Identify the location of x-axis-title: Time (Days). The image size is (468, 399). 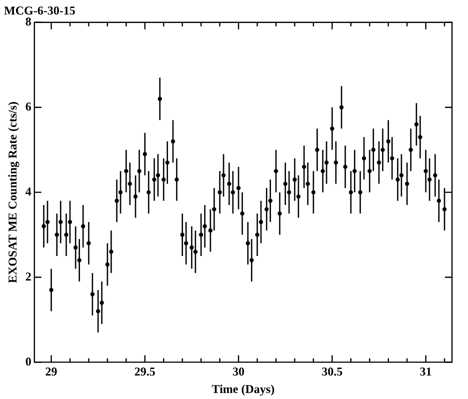
(243, 389).